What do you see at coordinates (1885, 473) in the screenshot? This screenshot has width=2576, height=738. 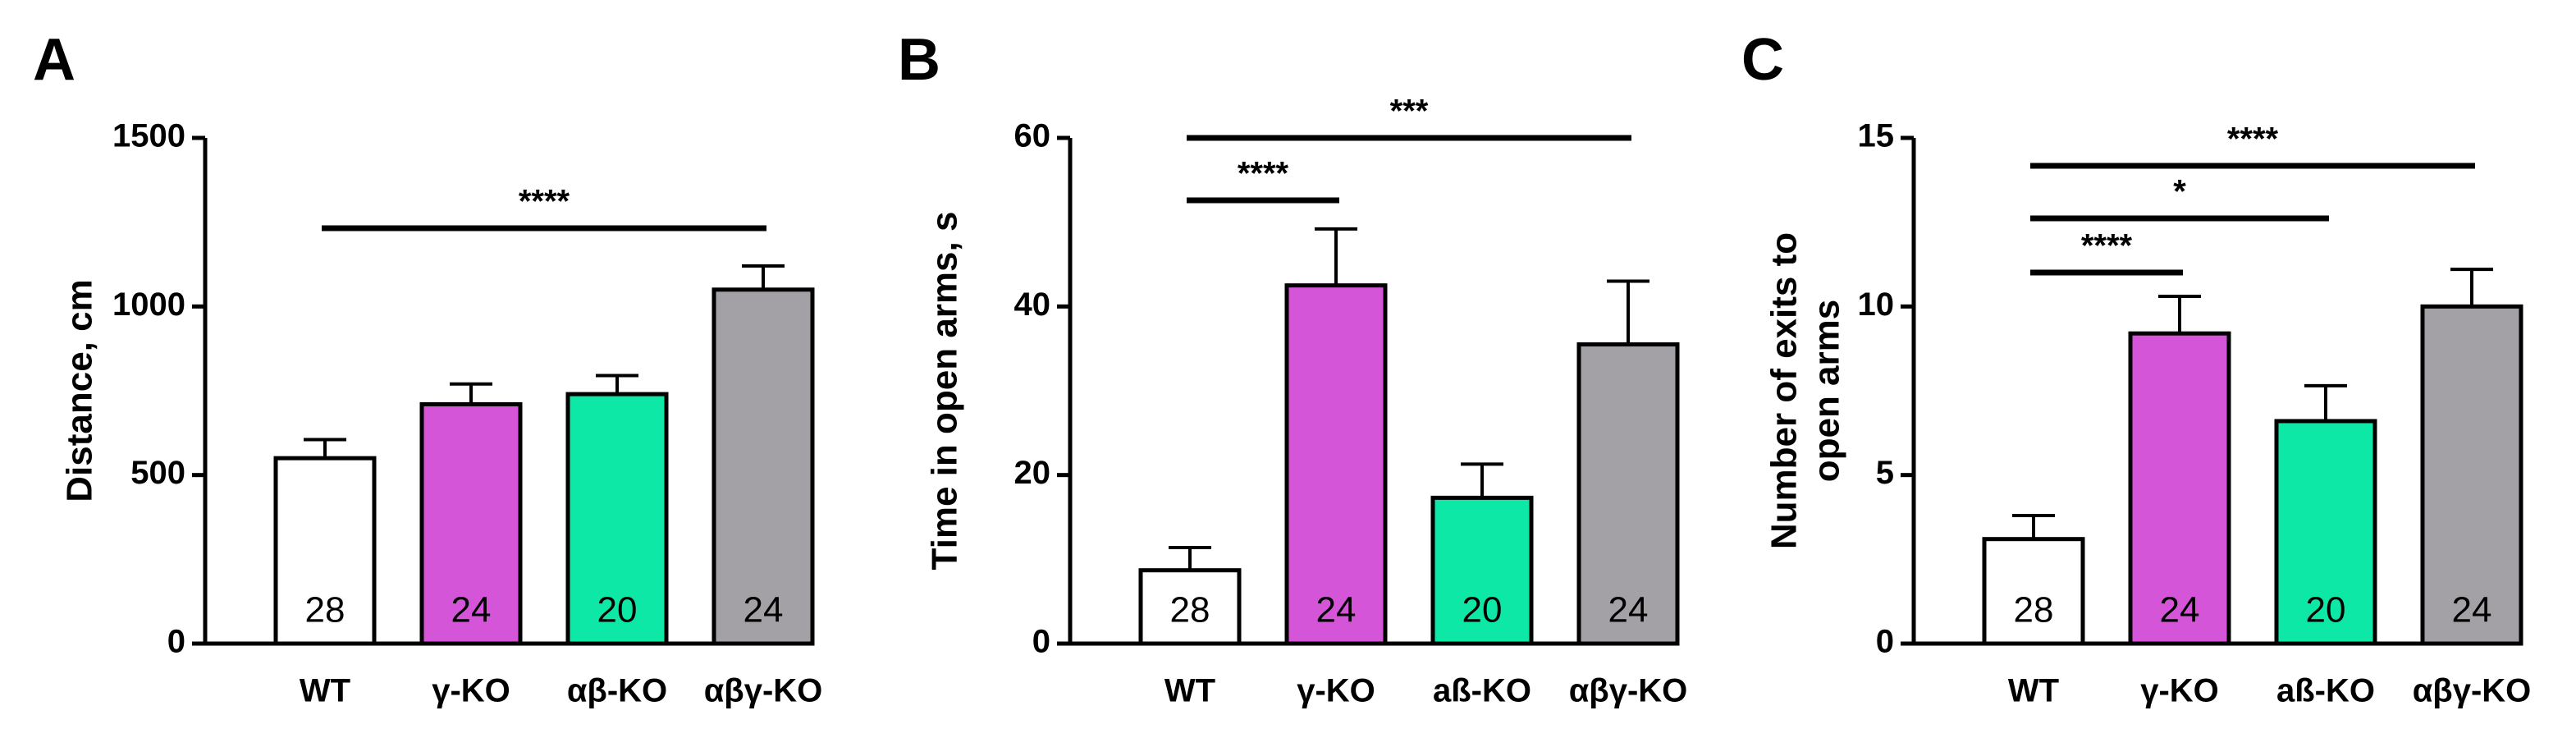 I see `y-tick-label: 5` at bounding box center [1885, 473].